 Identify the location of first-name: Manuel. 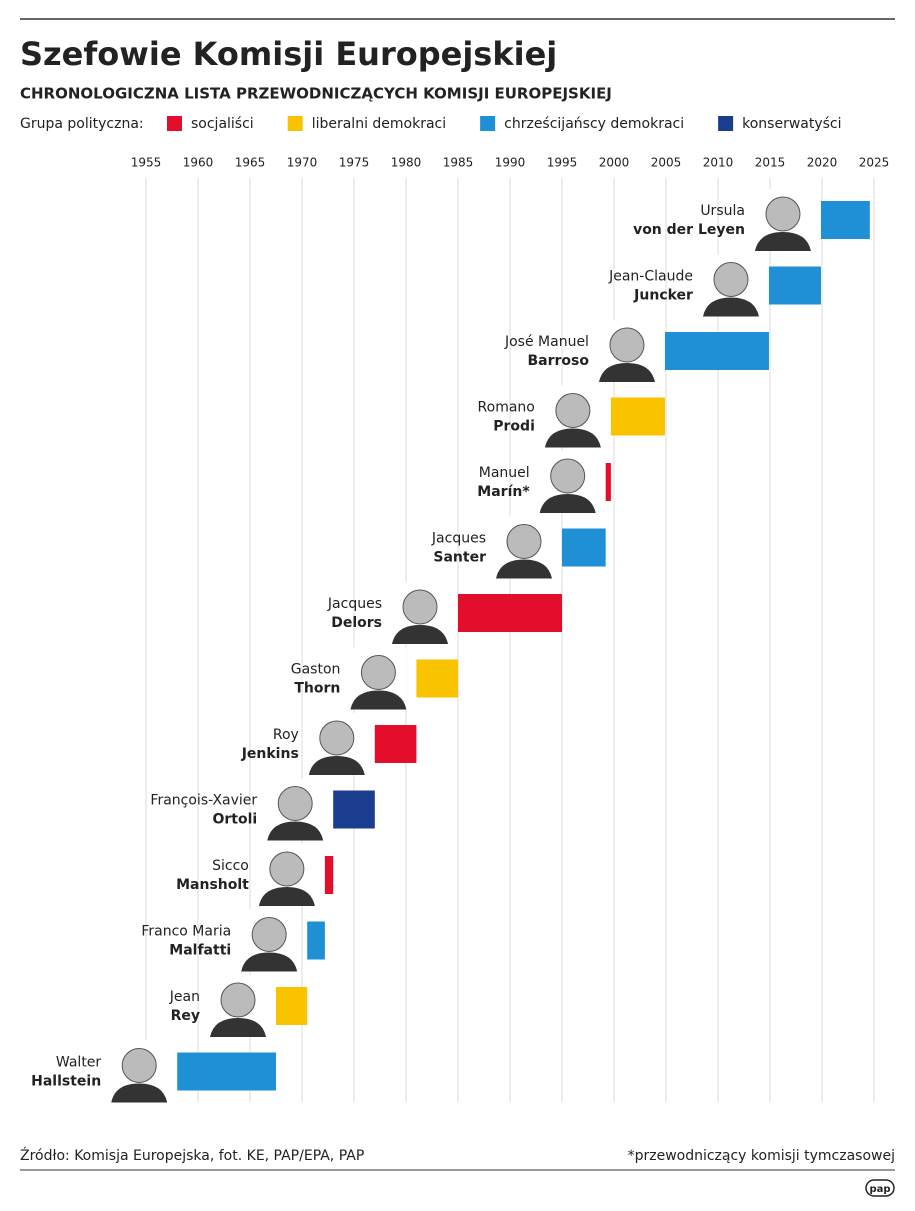
(504, 473).